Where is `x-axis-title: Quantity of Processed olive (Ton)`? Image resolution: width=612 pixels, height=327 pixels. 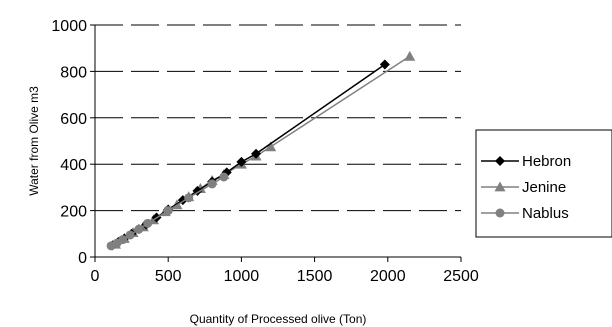 x-axis-title: Quantity of Processed olive (Ton) is located at coordinates (278, 319).